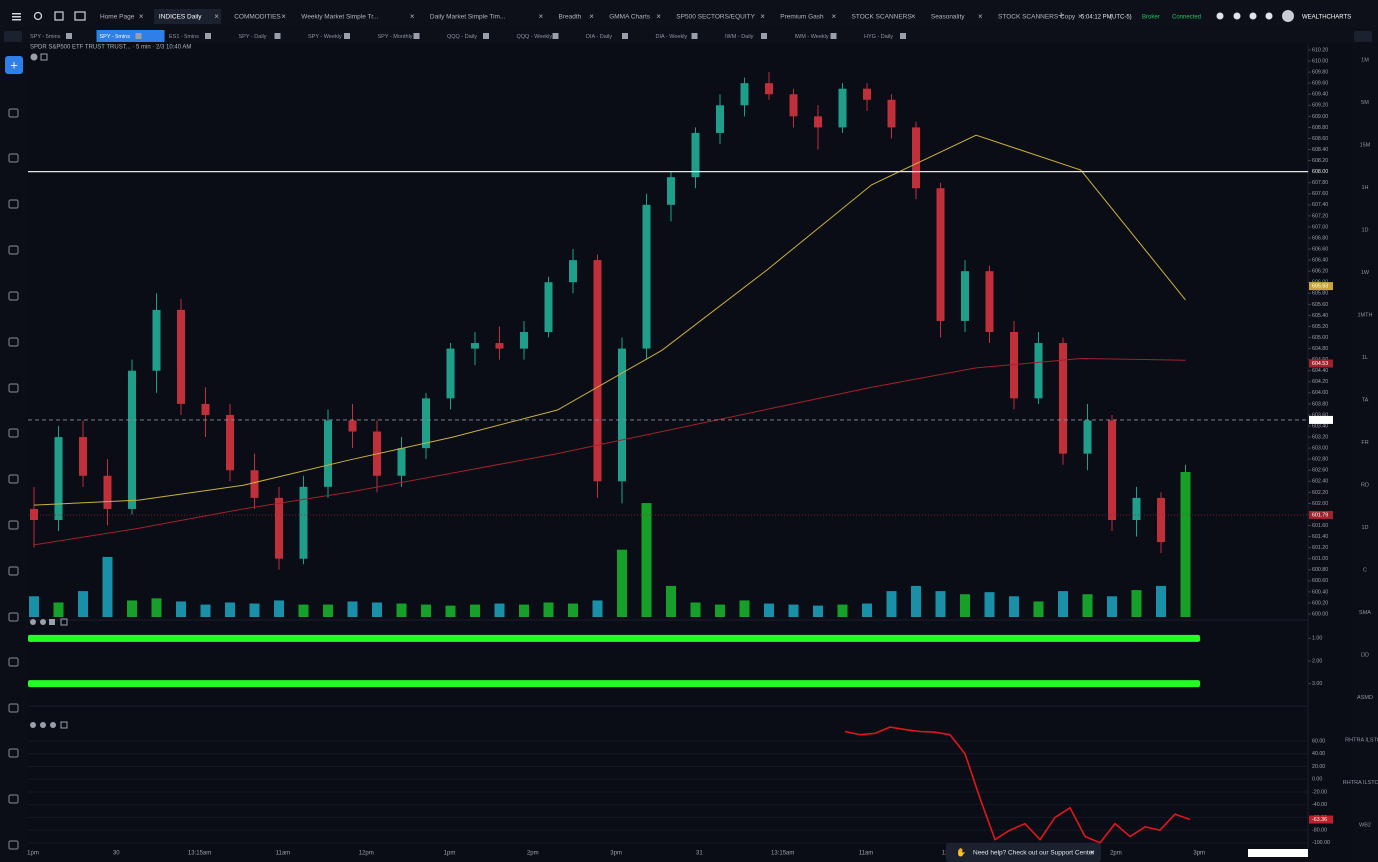  What do you see at coordinates (180, 17) in the screenshot?
I see `header-tab: INDICES Daily` at bounding box center [180, 17].